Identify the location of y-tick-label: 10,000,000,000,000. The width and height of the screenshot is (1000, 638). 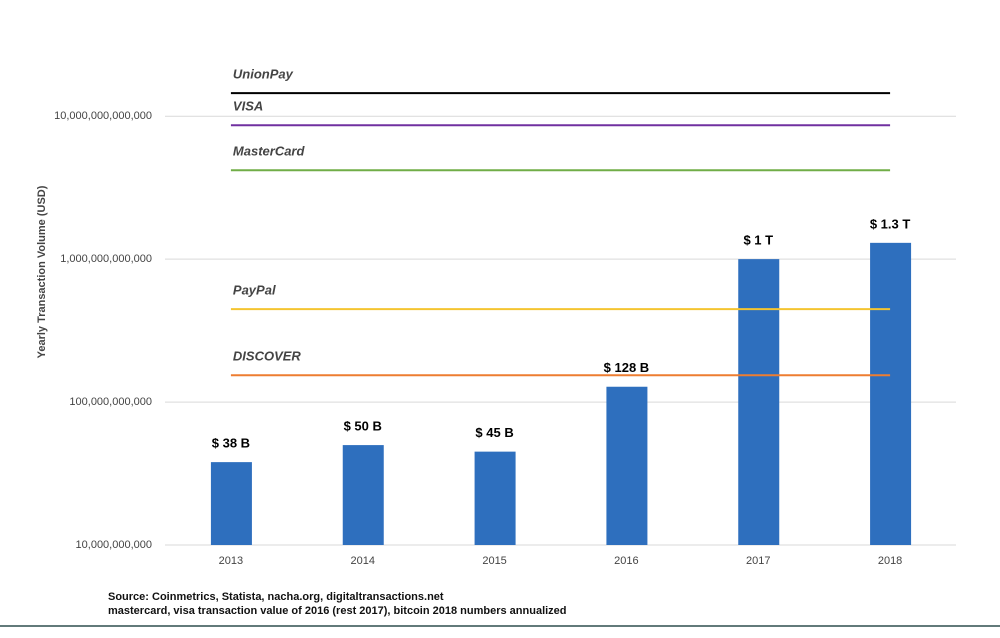
(103, 116).